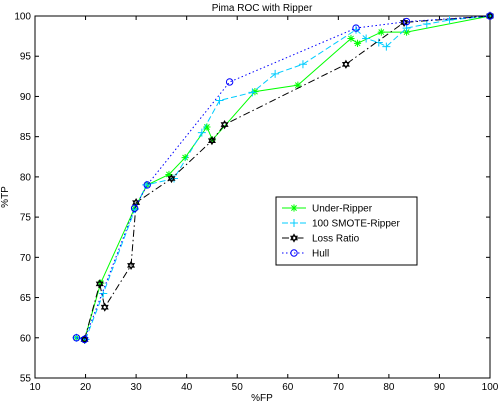 This screenshot has width=500, height=402. What do you see at coordinates (490, 387) in the screenshot?
I see `x-tick-label: 100` at bounding box center [490, 387].